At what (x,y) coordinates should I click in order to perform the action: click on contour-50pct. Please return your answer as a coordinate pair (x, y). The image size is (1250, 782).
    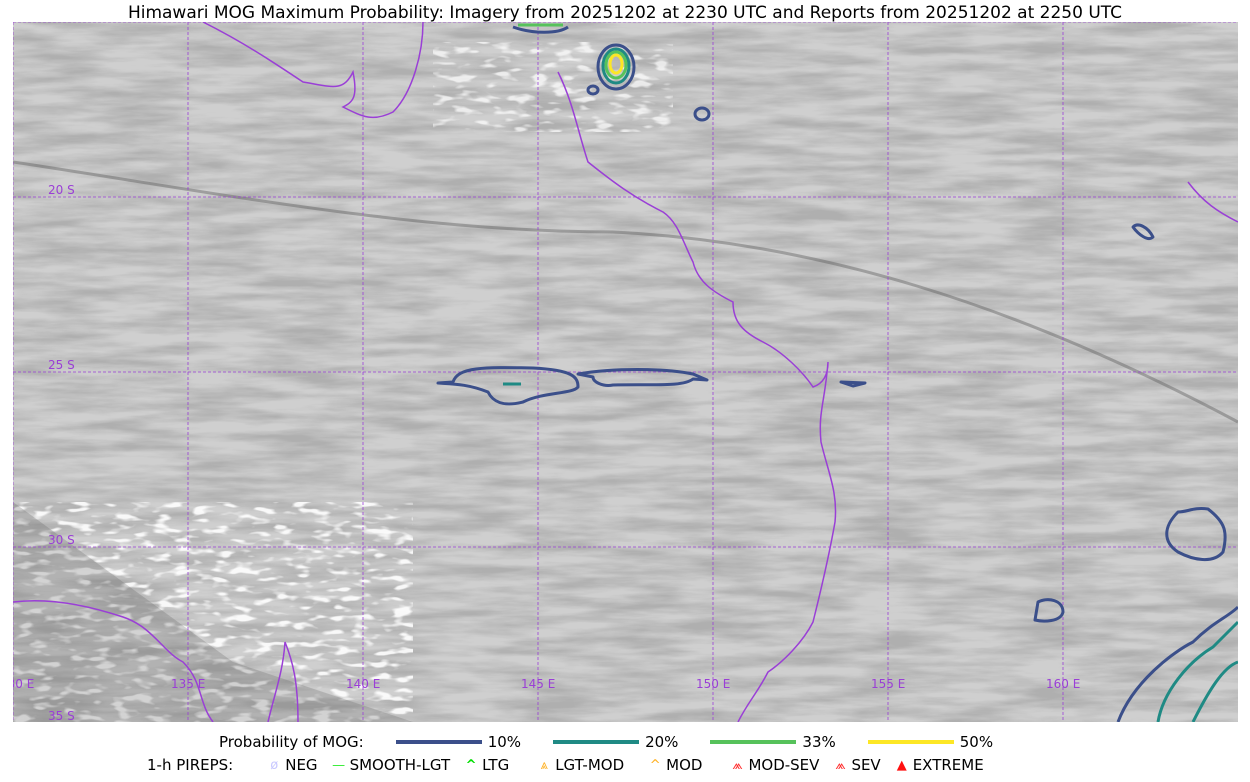
    Looking at the image, I should click on (616, 64).